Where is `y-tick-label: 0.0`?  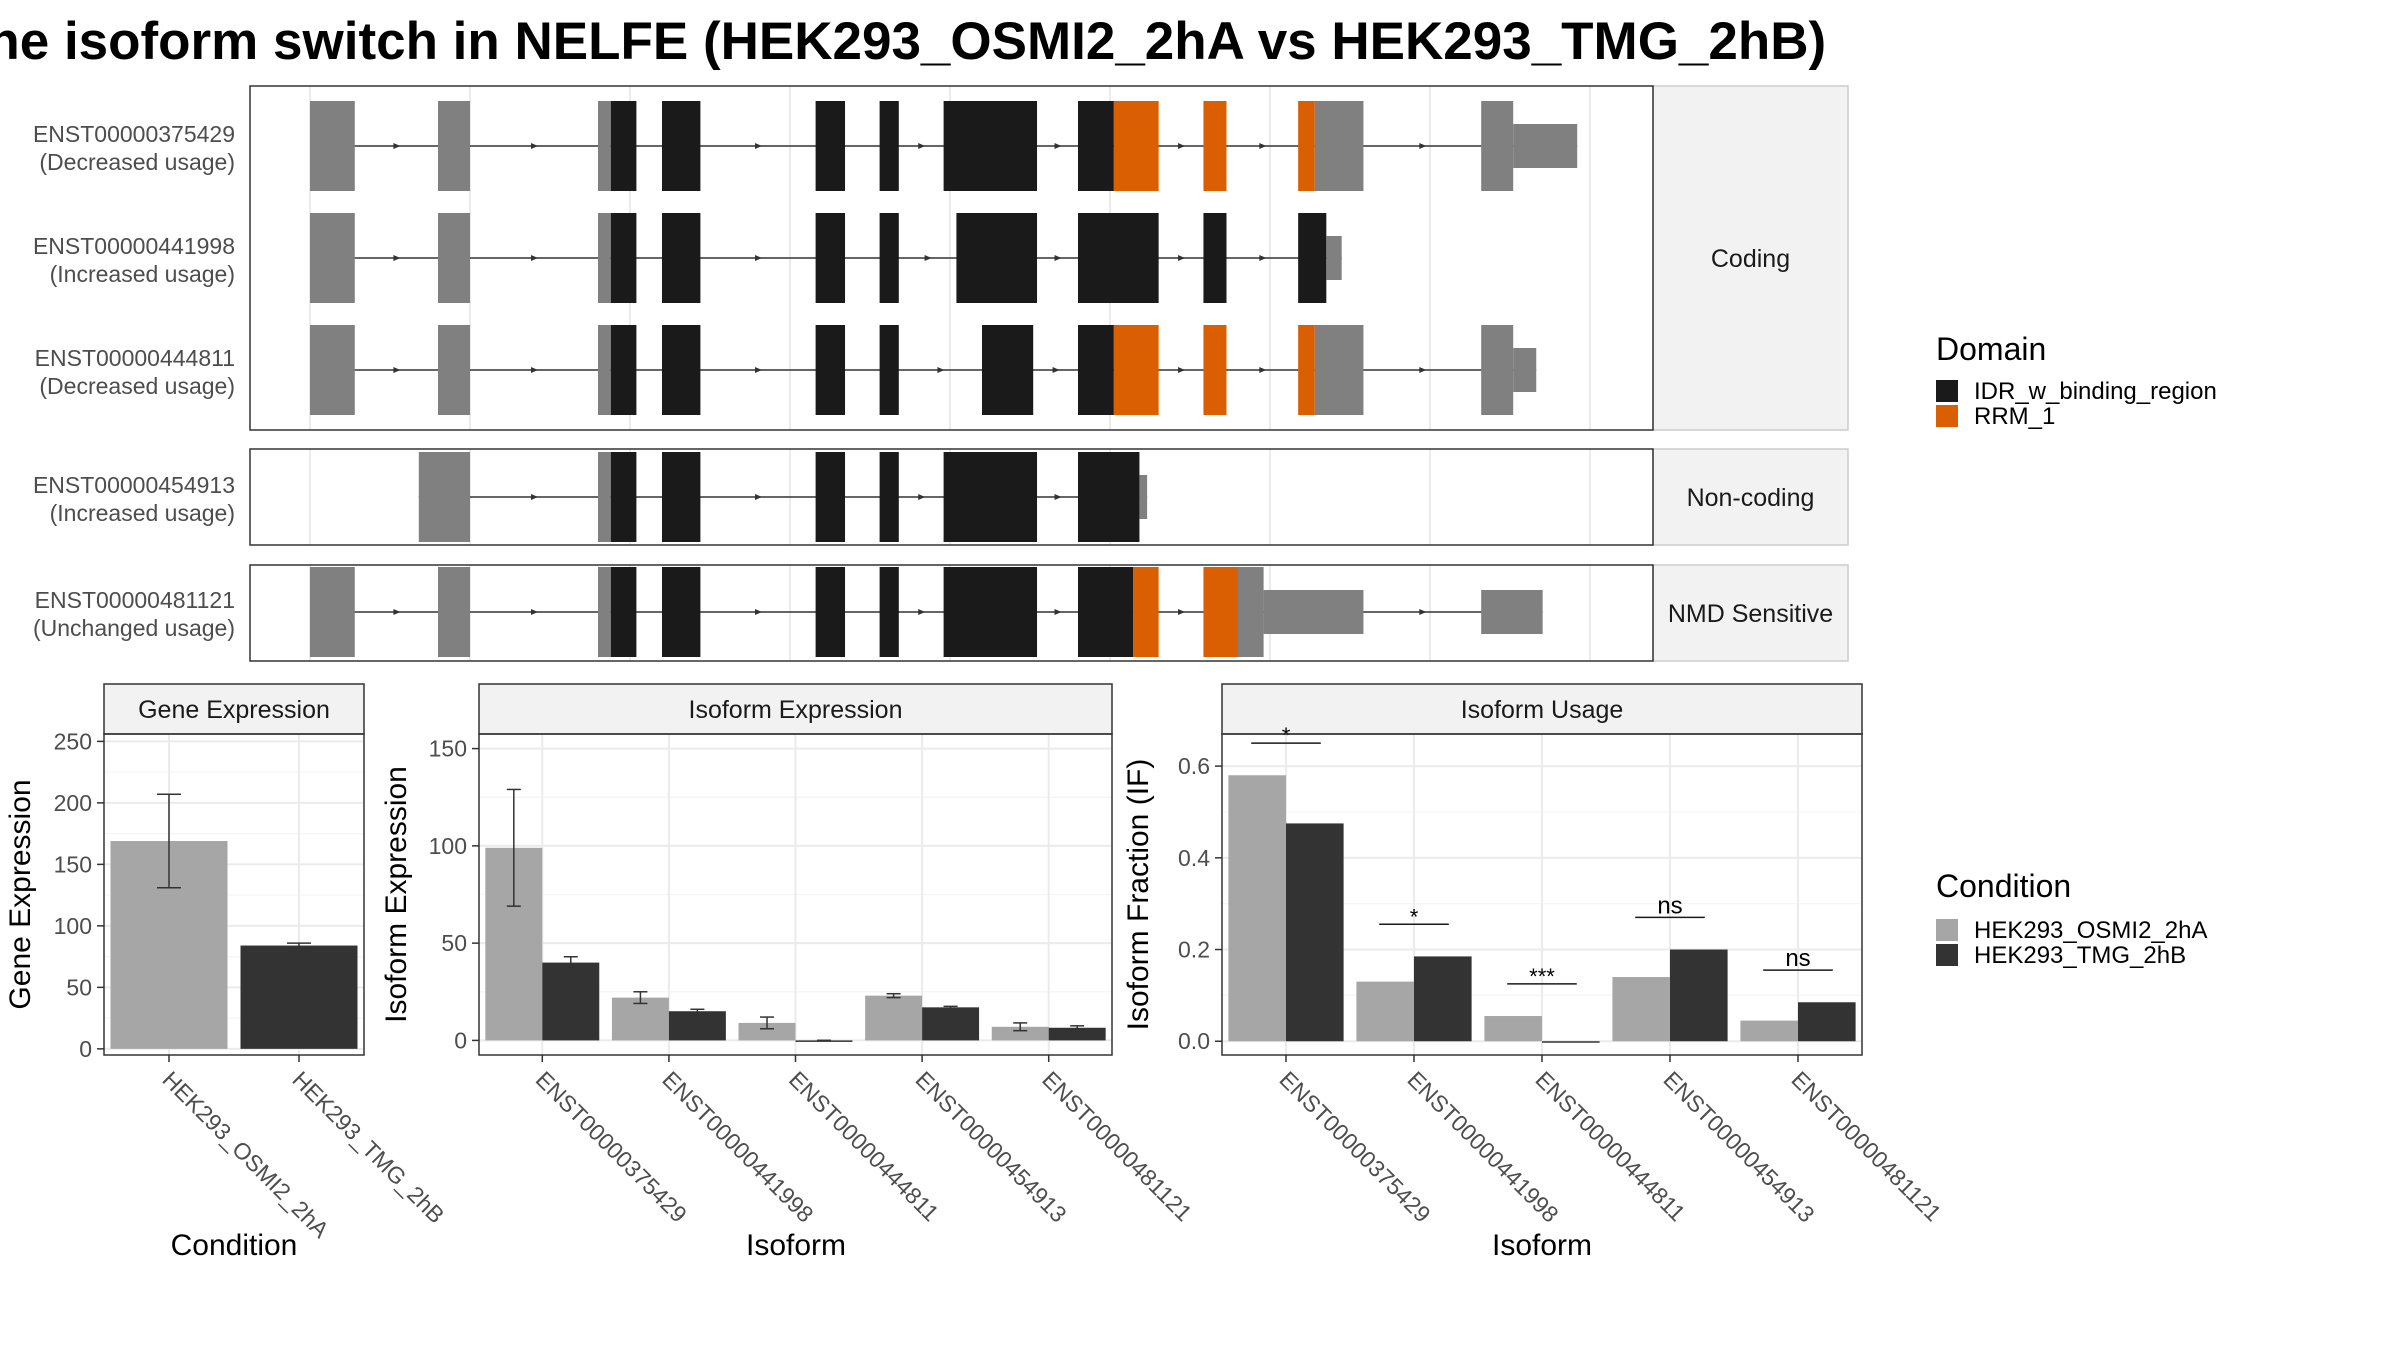
y-tick-label: 0.0 is located at coordinates (1194, 1041).